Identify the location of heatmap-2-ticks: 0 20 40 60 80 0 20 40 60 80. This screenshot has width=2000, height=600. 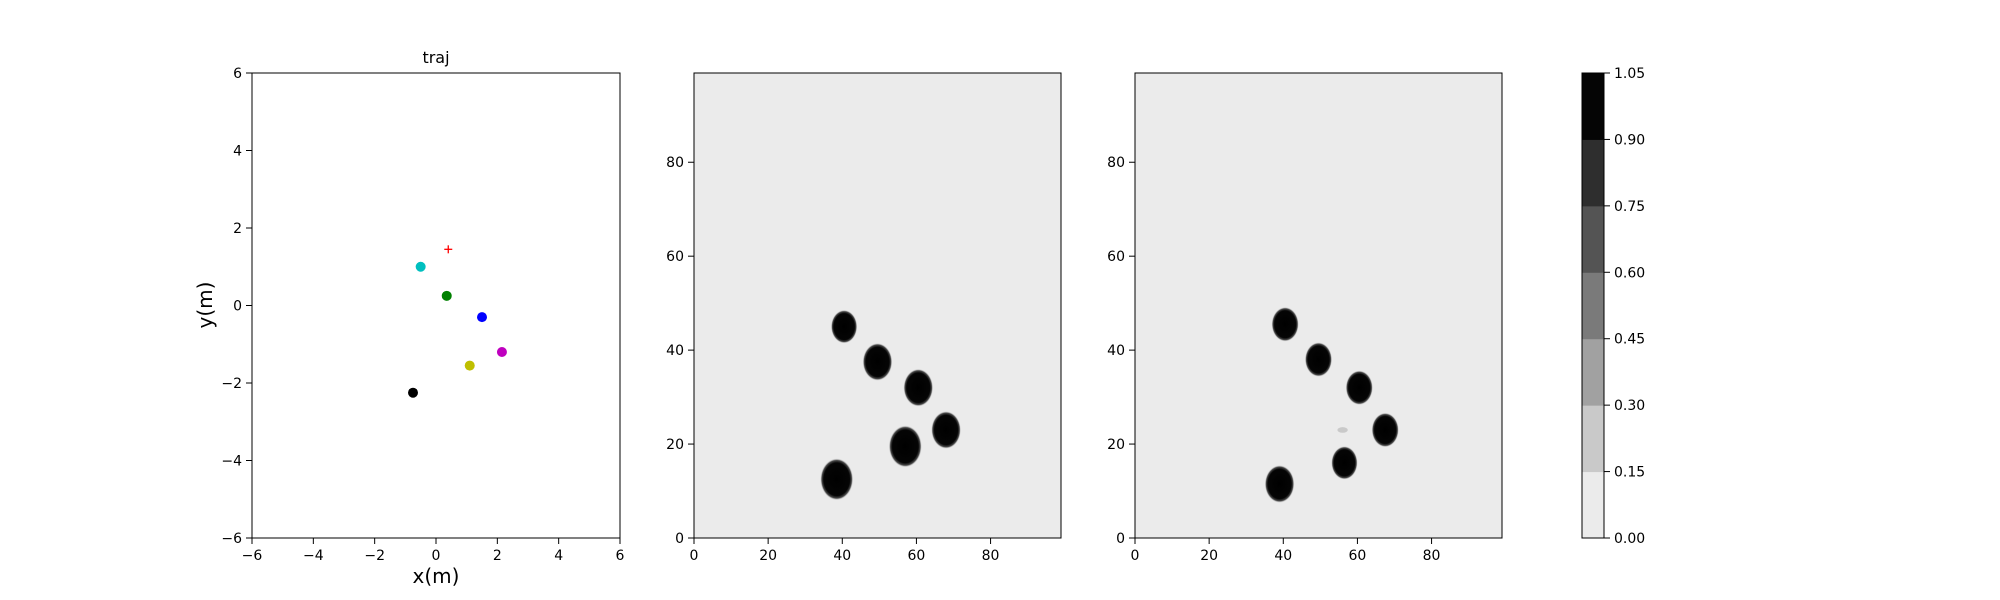
(1273, 359).